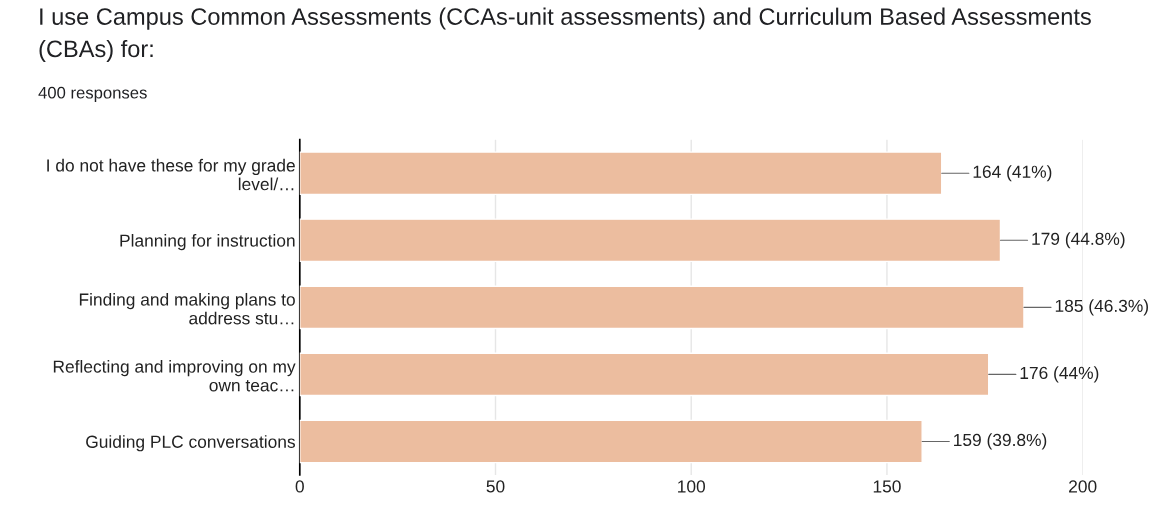 This screenshot has width=1153, height=508. I want to click on data-label: 176 (44%), so click(1059, 374).